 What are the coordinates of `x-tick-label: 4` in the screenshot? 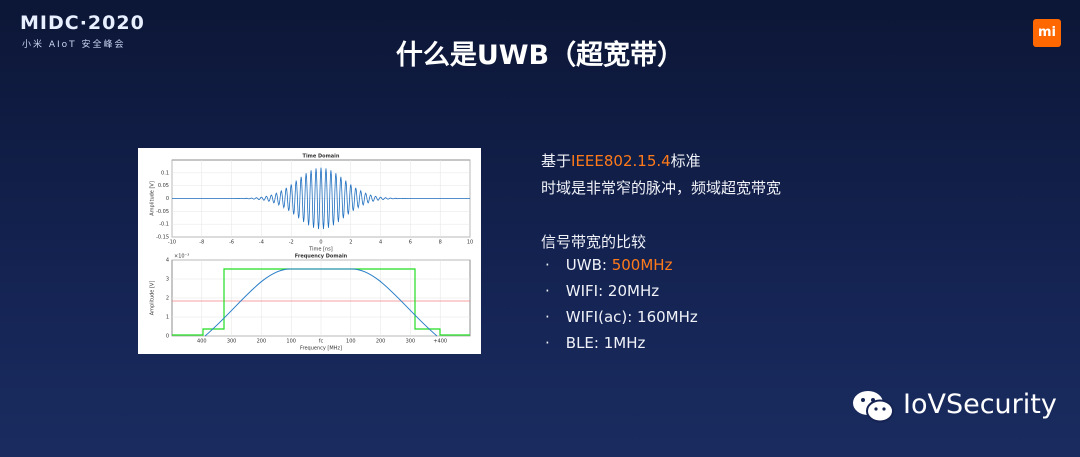 It's located at (380, 243).